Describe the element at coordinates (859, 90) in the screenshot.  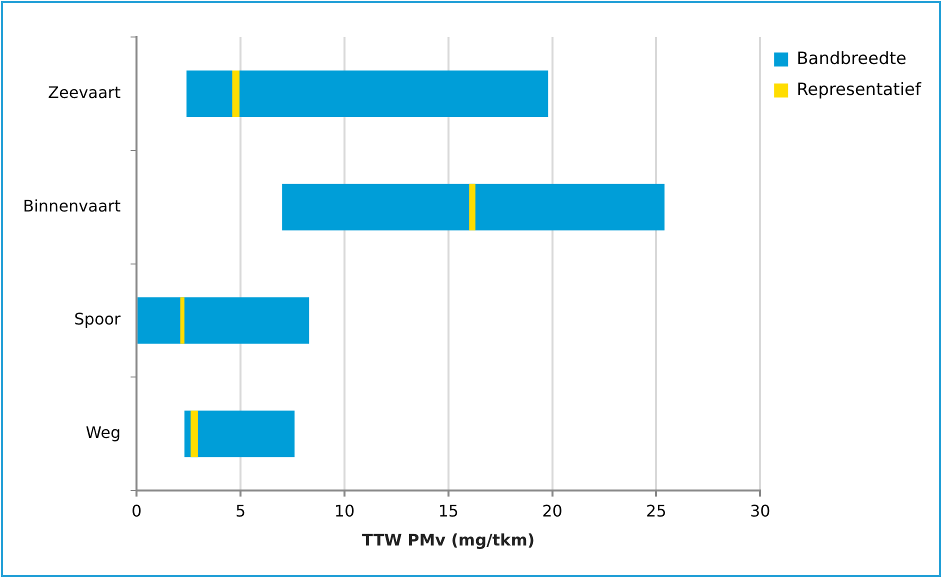
I see `legend-label: Representatief` at that location.